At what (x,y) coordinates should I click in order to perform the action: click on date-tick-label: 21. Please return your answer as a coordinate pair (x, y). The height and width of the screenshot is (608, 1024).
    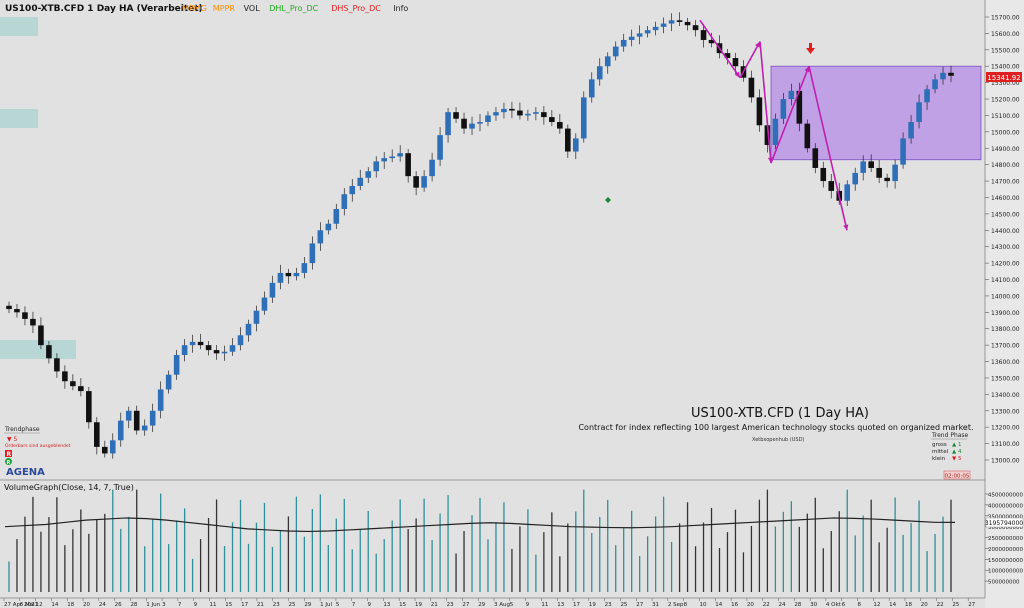
    Looking at the image, I should click on (434, 605).